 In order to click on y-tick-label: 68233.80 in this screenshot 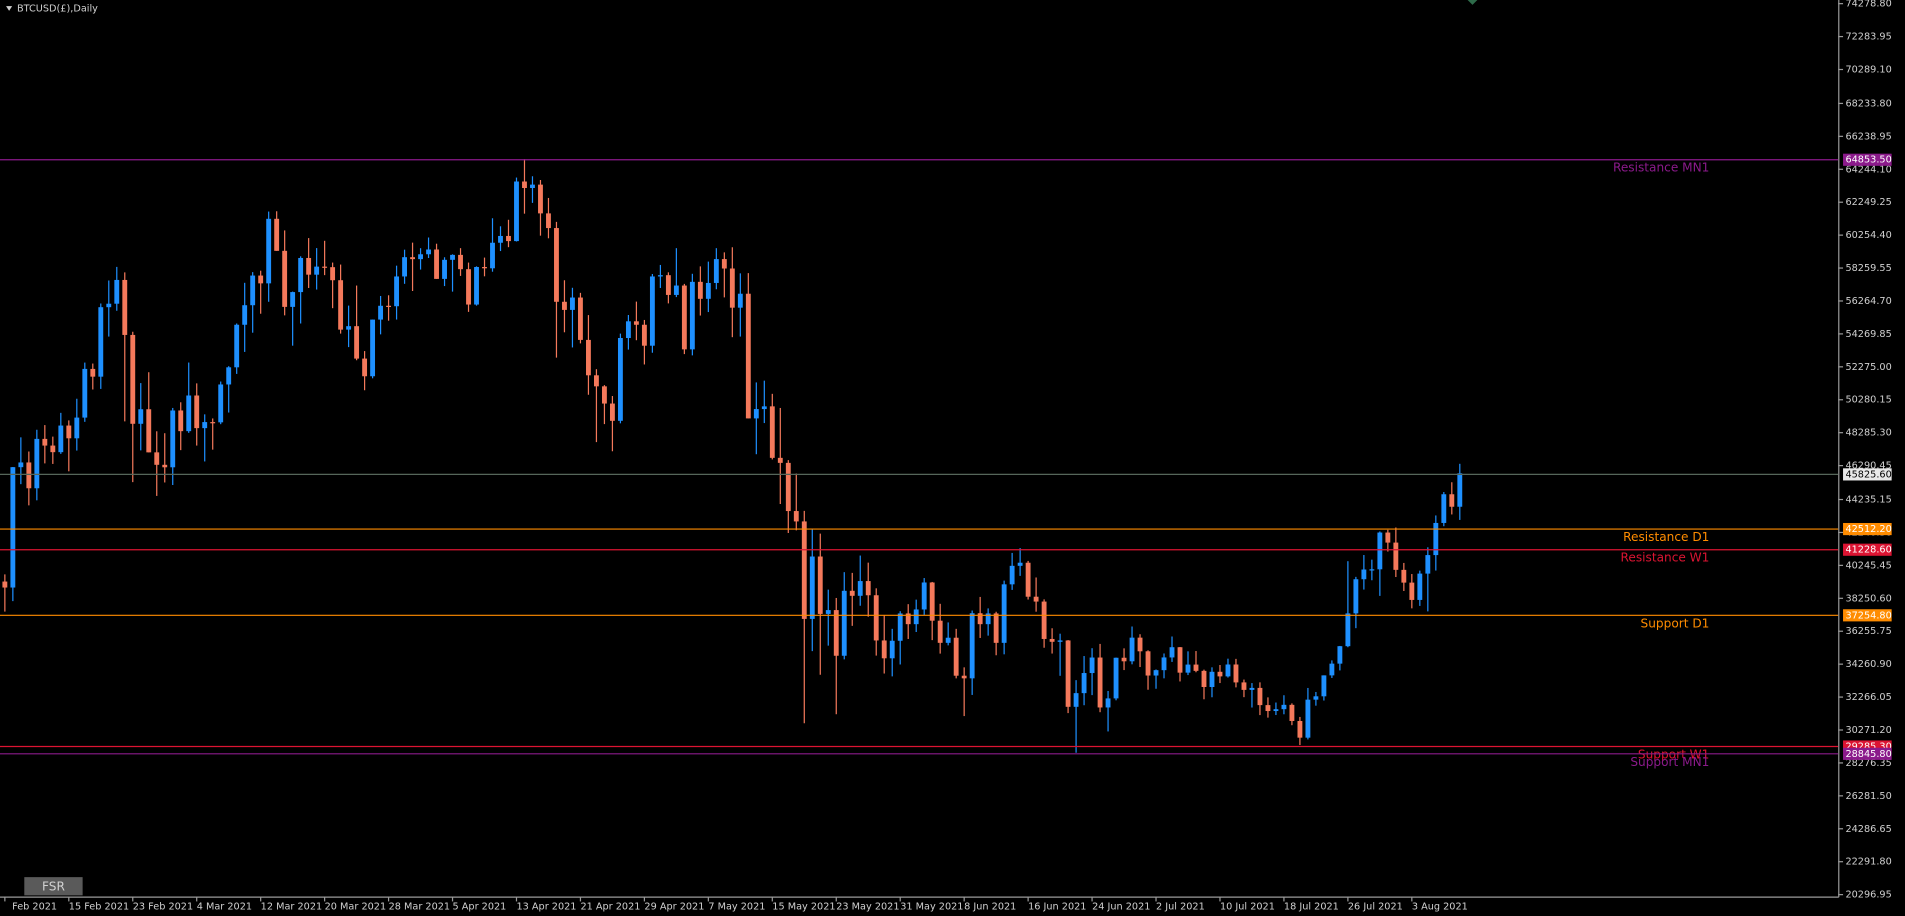, I will do `click(1868, 103)`.